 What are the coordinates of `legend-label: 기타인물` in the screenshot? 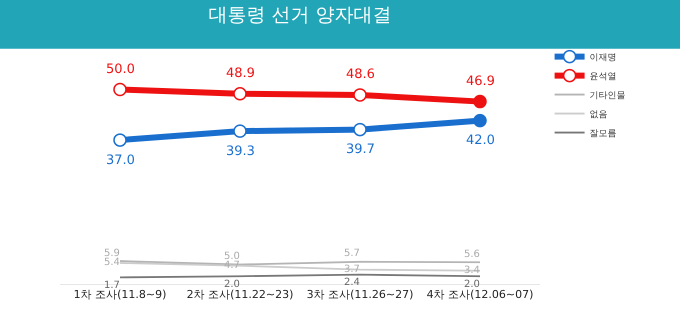 It's located at (608, 96).